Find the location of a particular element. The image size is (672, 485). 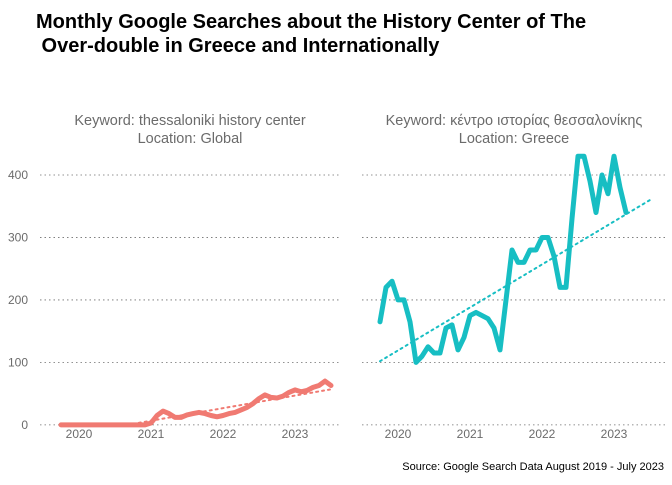

y-tick-label: 400 is located at coordinates (18, 175).